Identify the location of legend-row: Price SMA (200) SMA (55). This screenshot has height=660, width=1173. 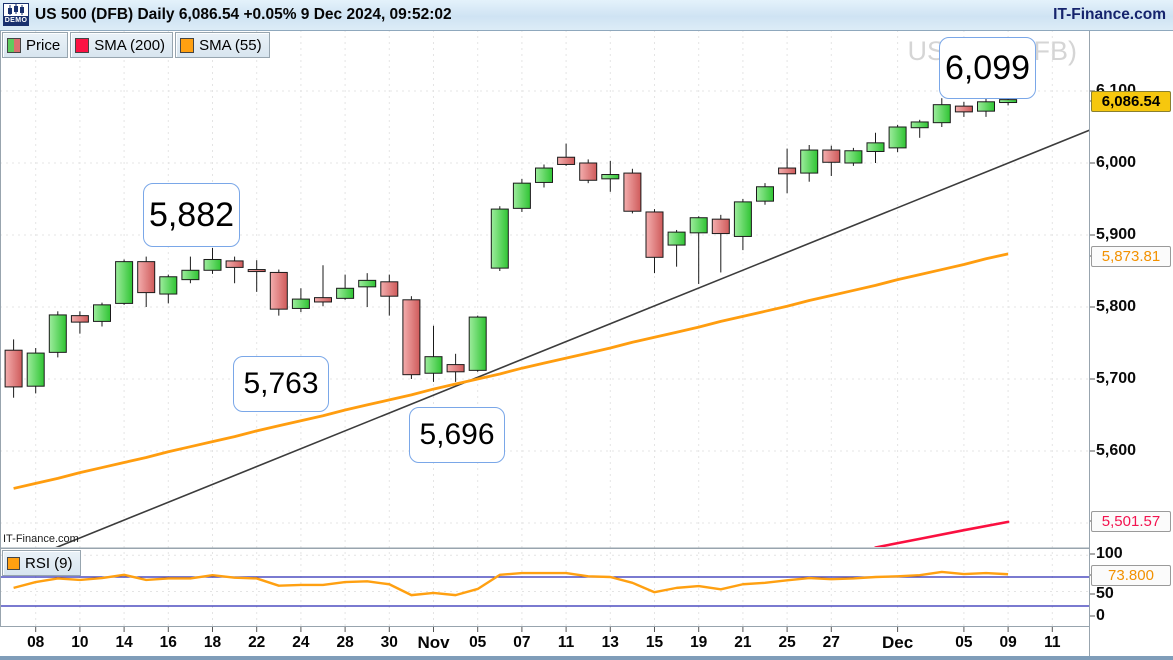
(136, 45).